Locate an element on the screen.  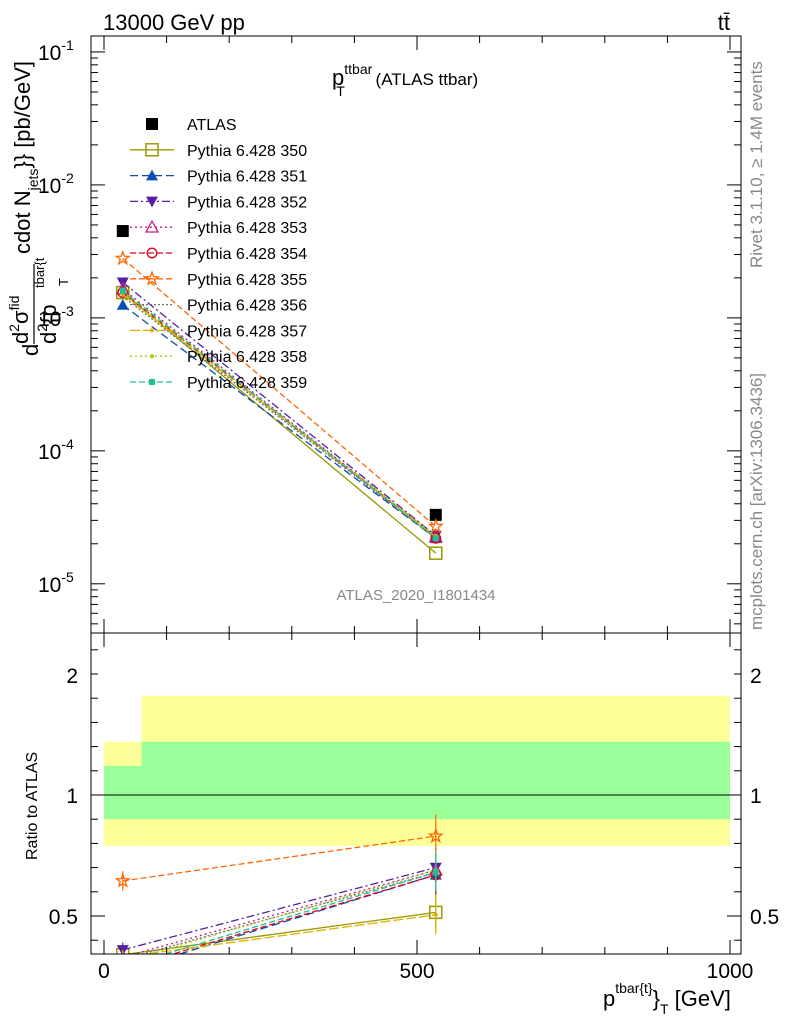
legend-item: Pythia 6.428 354 is located at coordinates (218, 254).